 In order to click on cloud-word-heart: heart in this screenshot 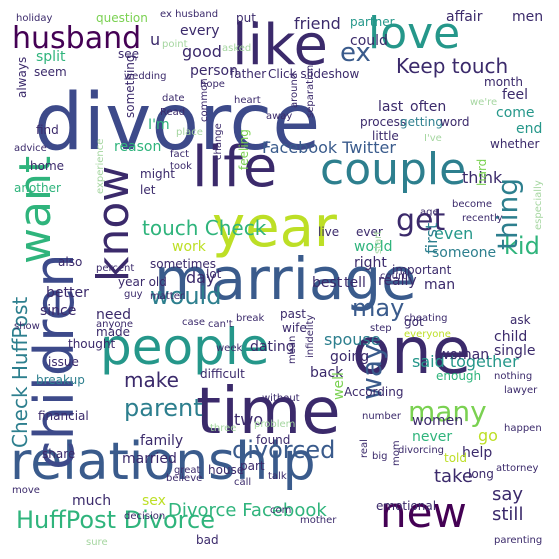, I will do `click(247, 100)`.